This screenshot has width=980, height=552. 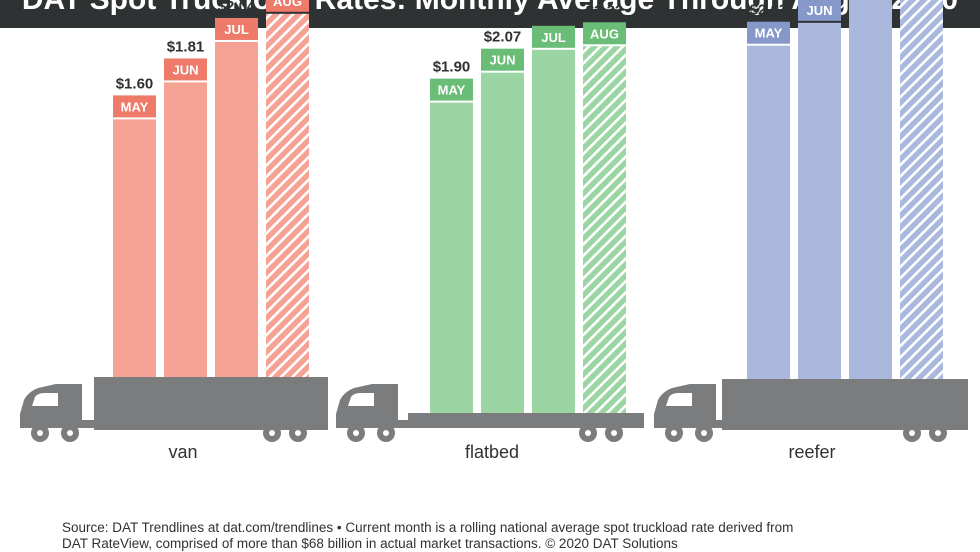 I want to click on van-truck-icon, so click(x=174, y=409).